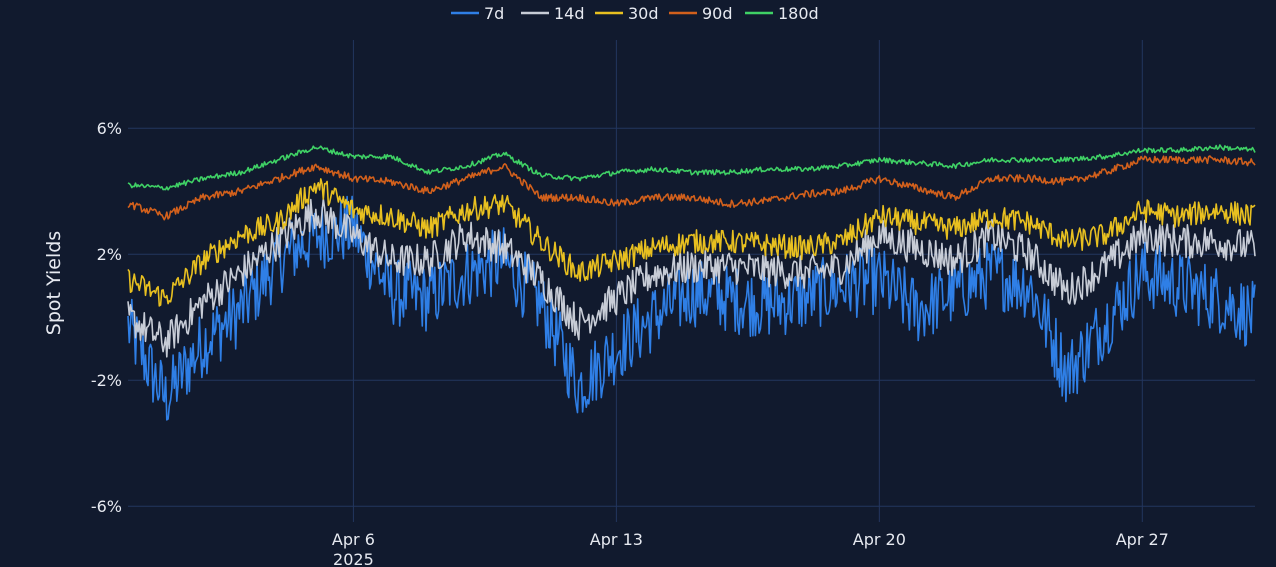 The width and height of the screenshot is (1276, 567). I want to click on y-axis: 6% 2% -2% -6%, so click(106, 317).